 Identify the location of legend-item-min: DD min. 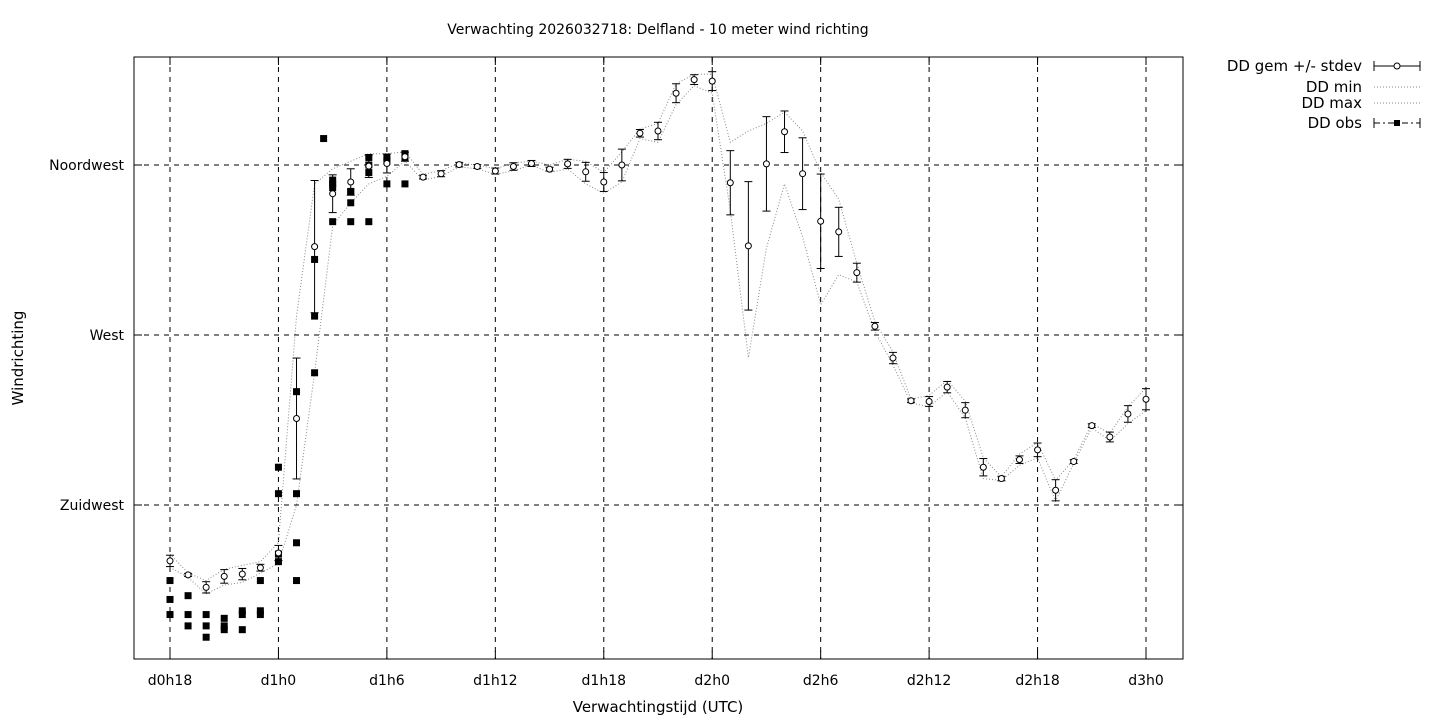
(1363, 87).